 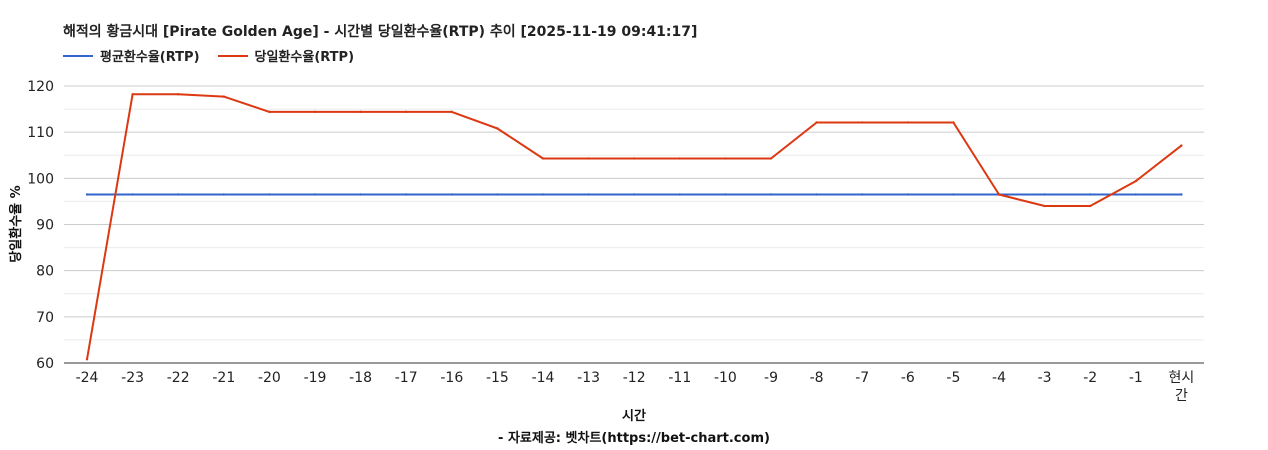 I want to click on x-tick-label: -6, so click(x=908, y=378).